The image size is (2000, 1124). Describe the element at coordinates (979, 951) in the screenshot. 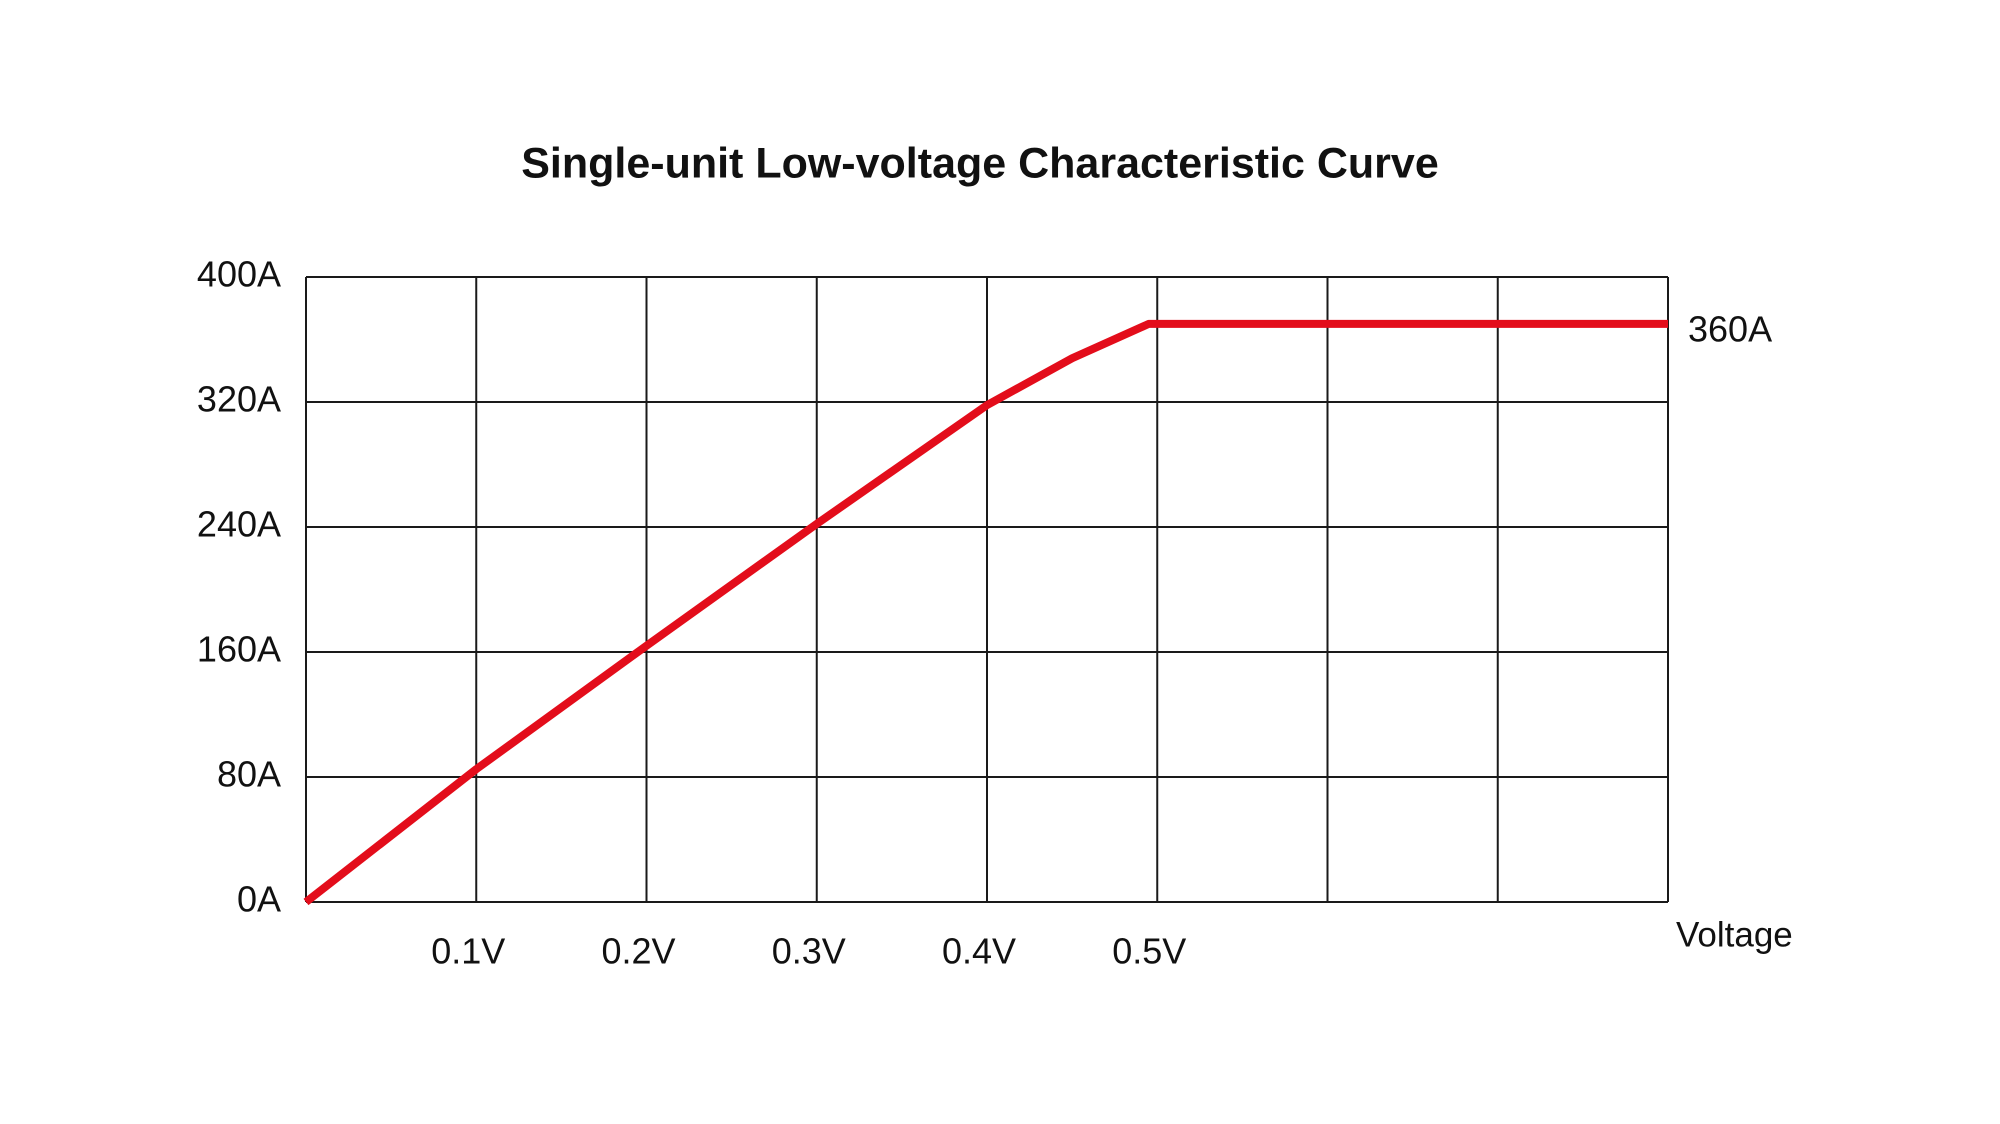

I see `x-tick-label: 0.4V` at that location.